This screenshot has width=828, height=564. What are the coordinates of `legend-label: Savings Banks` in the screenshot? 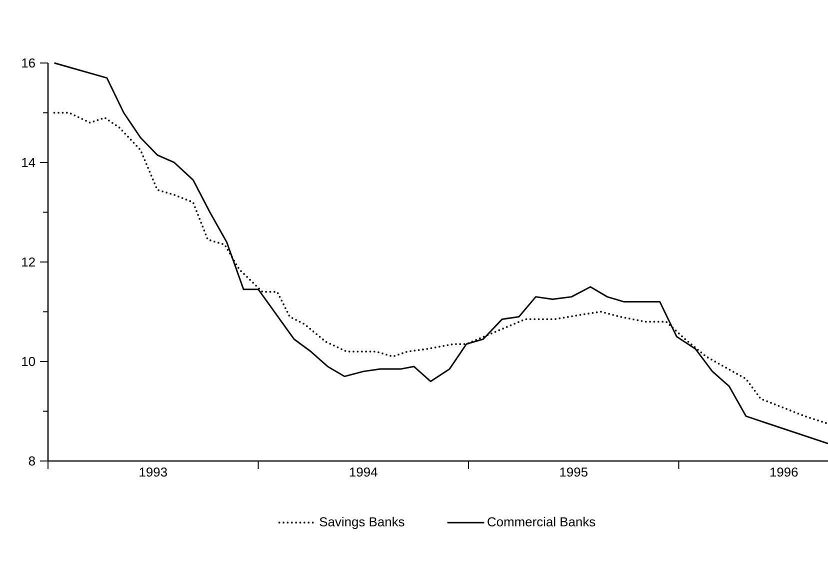 It's located at (362, 522).